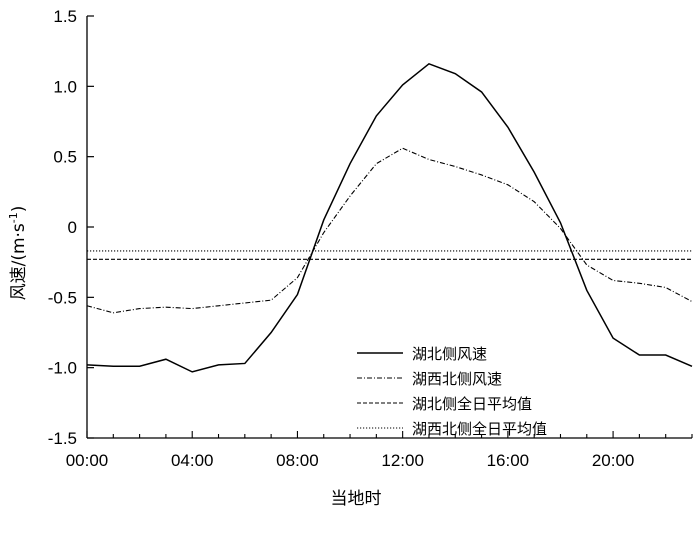  I want to click on x-tick-label: 00:00, so click(87, 460).